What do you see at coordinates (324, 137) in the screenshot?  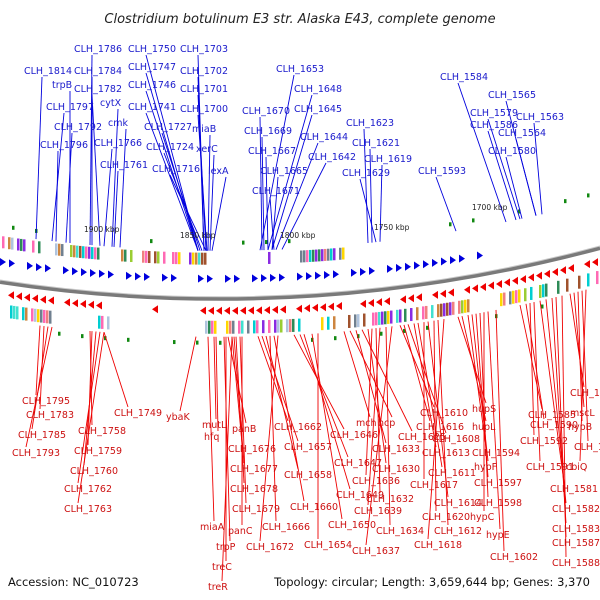 I see `forward-gene-label: CLH_1644` at bounding box center [324, 137].